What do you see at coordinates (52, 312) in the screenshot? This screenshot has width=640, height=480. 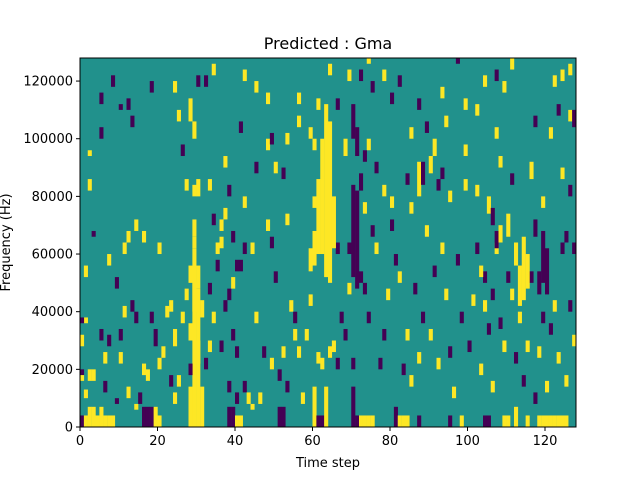 I see `y-tick-label: 40000` at bounding box center [52, 312].